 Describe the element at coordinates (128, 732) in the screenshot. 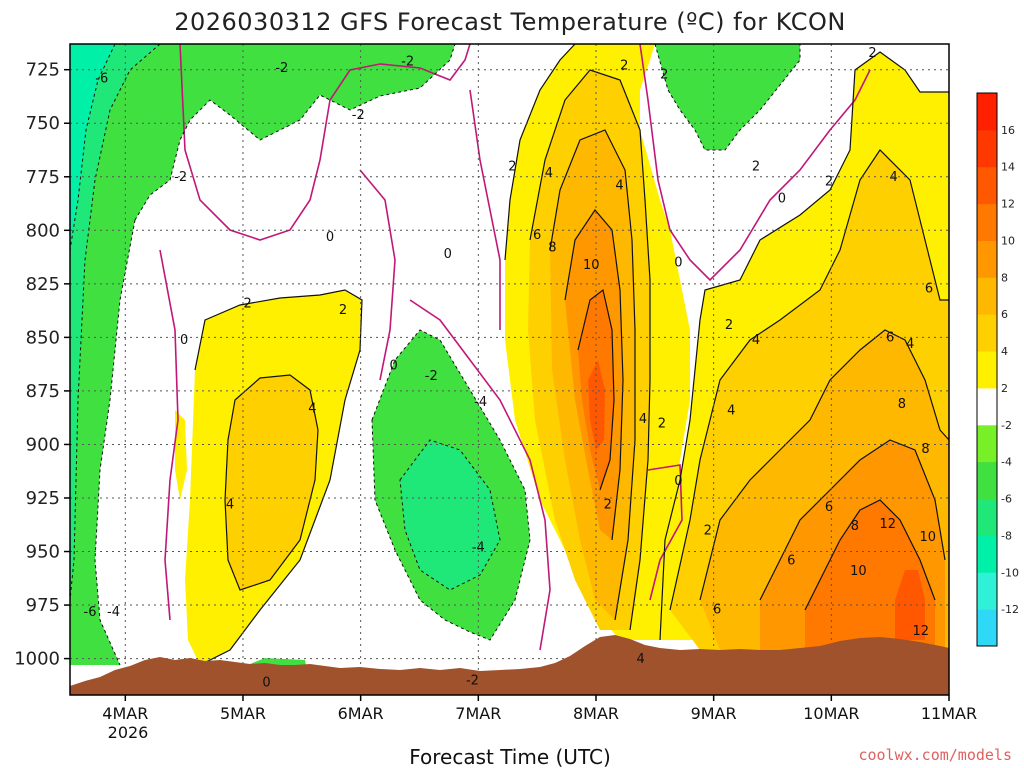

I see `x-year-label: 2026` at that location.